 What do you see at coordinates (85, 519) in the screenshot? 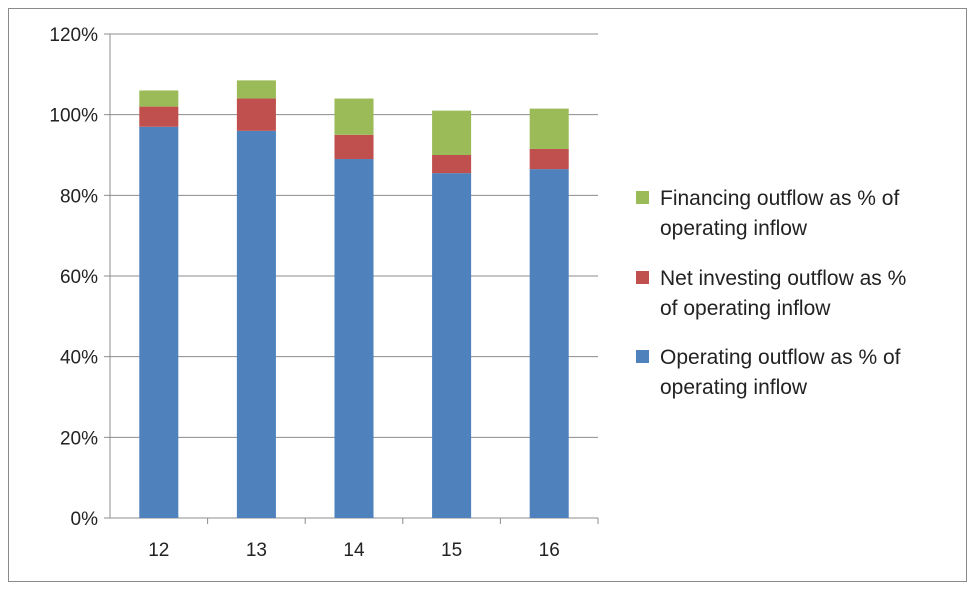
I see `y-tick-label: 0%` at bounding box center [85, 519].